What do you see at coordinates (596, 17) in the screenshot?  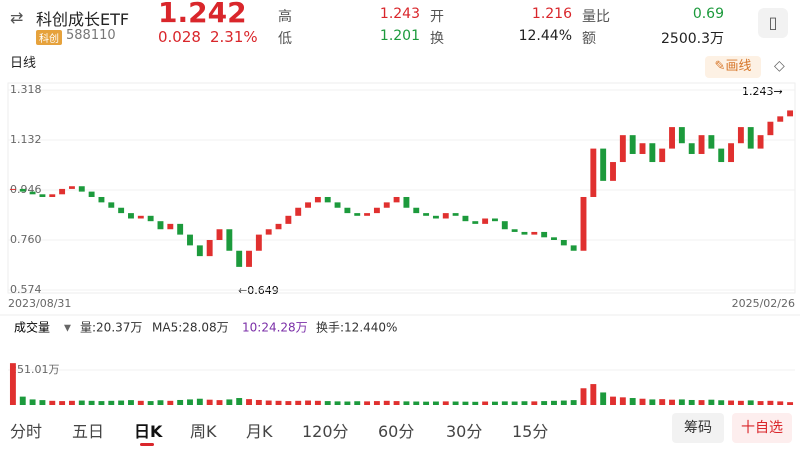 I see `stat-label: 量比` at bounding box center [596, 17].